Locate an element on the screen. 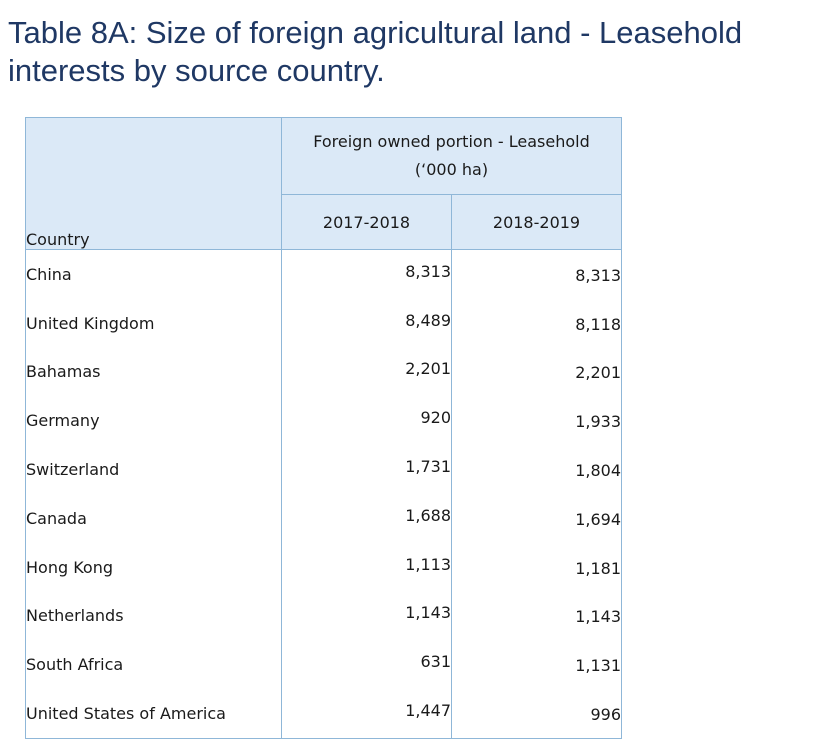  value-cell-2018-2019: 996 is located at coordinates (536, 714).